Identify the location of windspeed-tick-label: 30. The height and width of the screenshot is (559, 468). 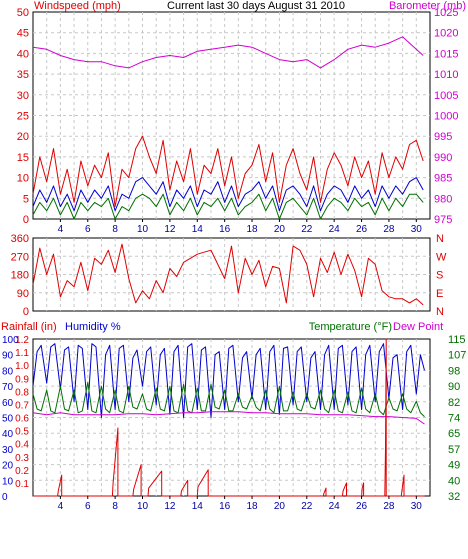
(23, 96).